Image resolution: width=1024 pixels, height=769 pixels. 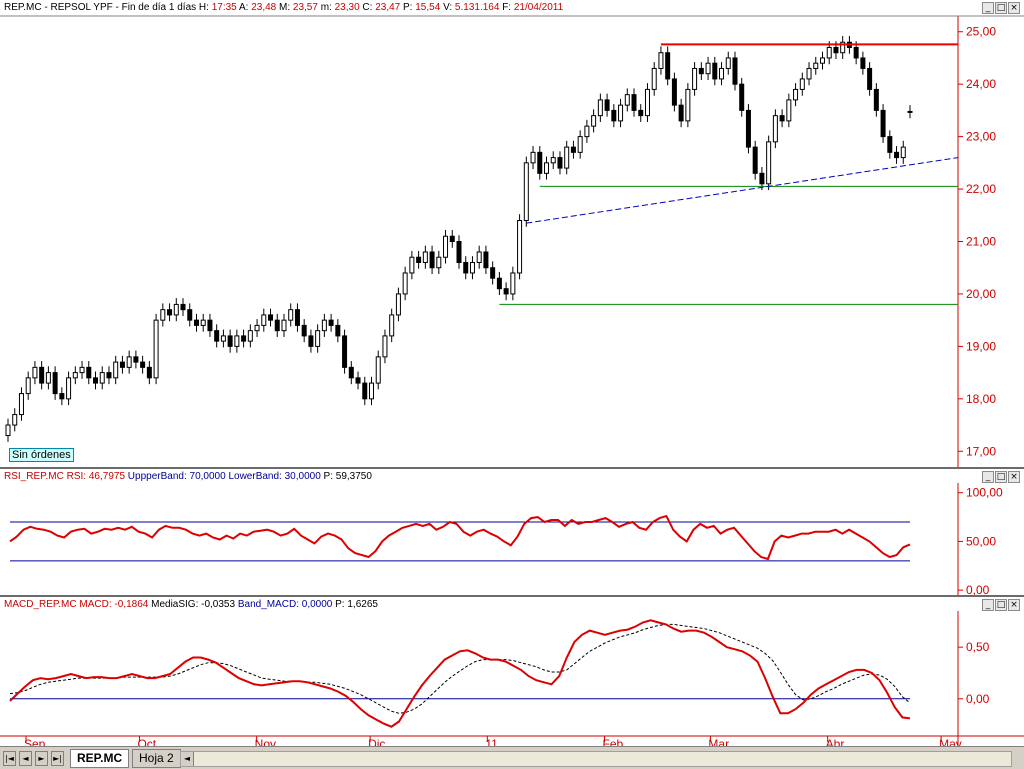 What do you see at coordinates (408, 7) in the screenshot?
I see `p-label: P:` at bounding box center [408, 7].